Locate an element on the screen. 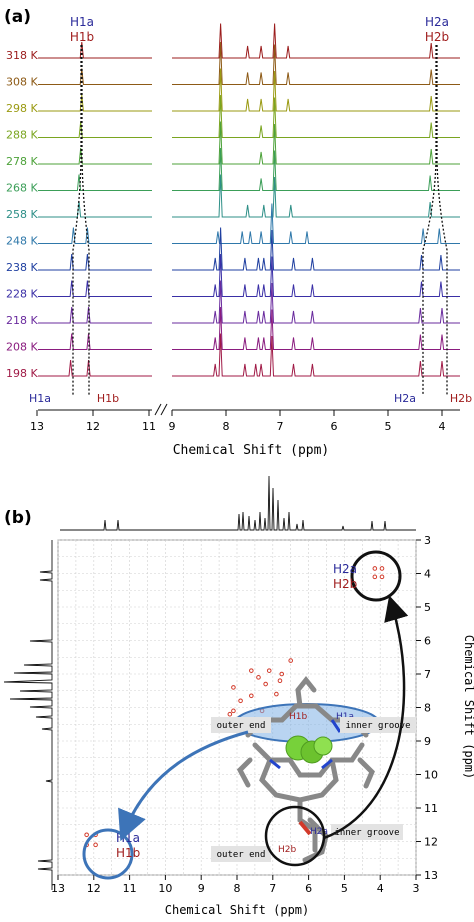 This screenshot has height=922, width=474. annotation-inner-groove-bottom: inner groove is located at coordinates (367, 832).